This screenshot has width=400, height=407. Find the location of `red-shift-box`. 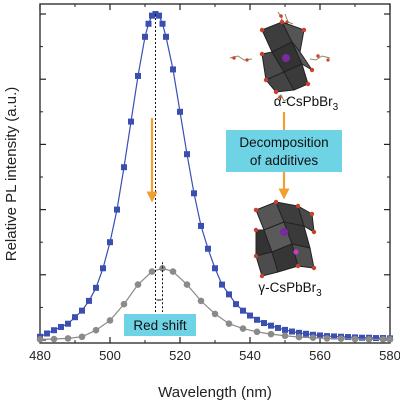

red-shift-box is located at coordinates (160, 325).